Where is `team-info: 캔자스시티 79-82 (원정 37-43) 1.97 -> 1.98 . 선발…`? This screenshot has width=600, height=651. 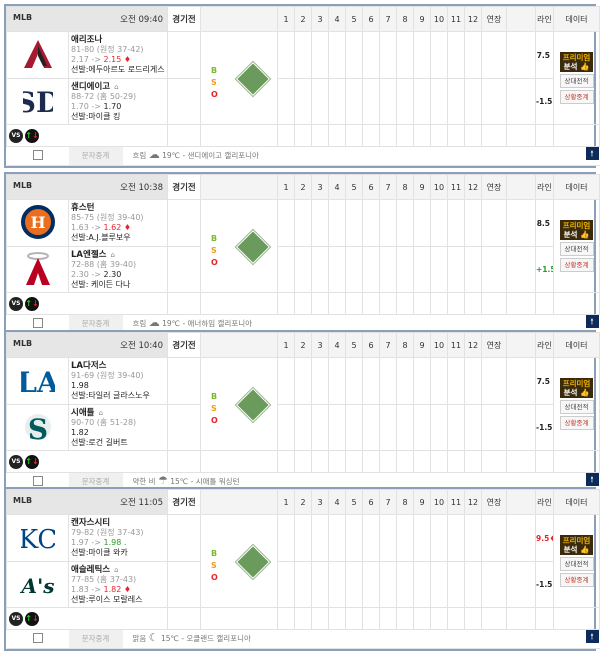
team-info: 캔자스시티 79-82 (원정 37-43) 1.97 -> 1.98 . 선발… is located at coordinates (118, 538).